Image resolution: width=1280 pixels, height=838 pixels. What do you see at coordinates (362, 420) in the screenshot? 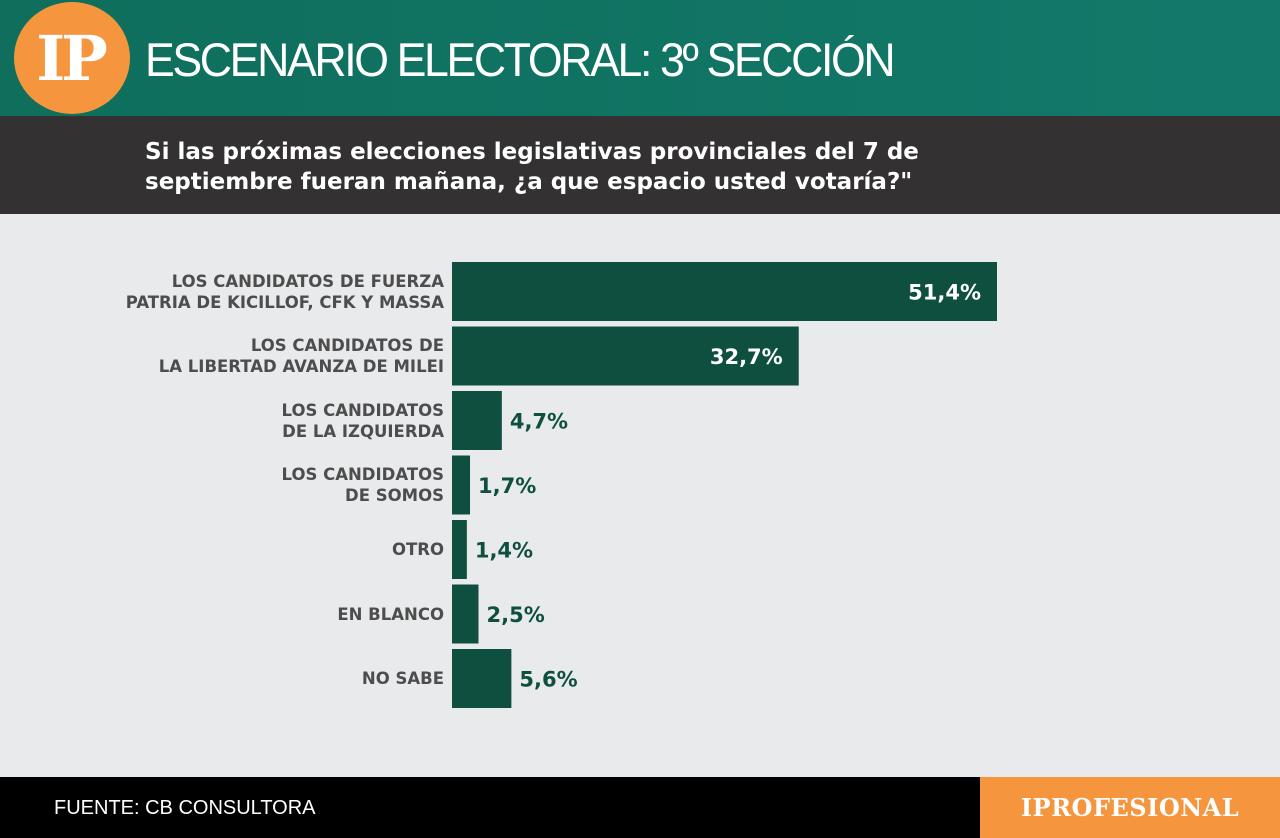
I see `category-label-2: LOS CANDIDATOS DE LA IZQUIERDA` at bounding box center [362, 420].